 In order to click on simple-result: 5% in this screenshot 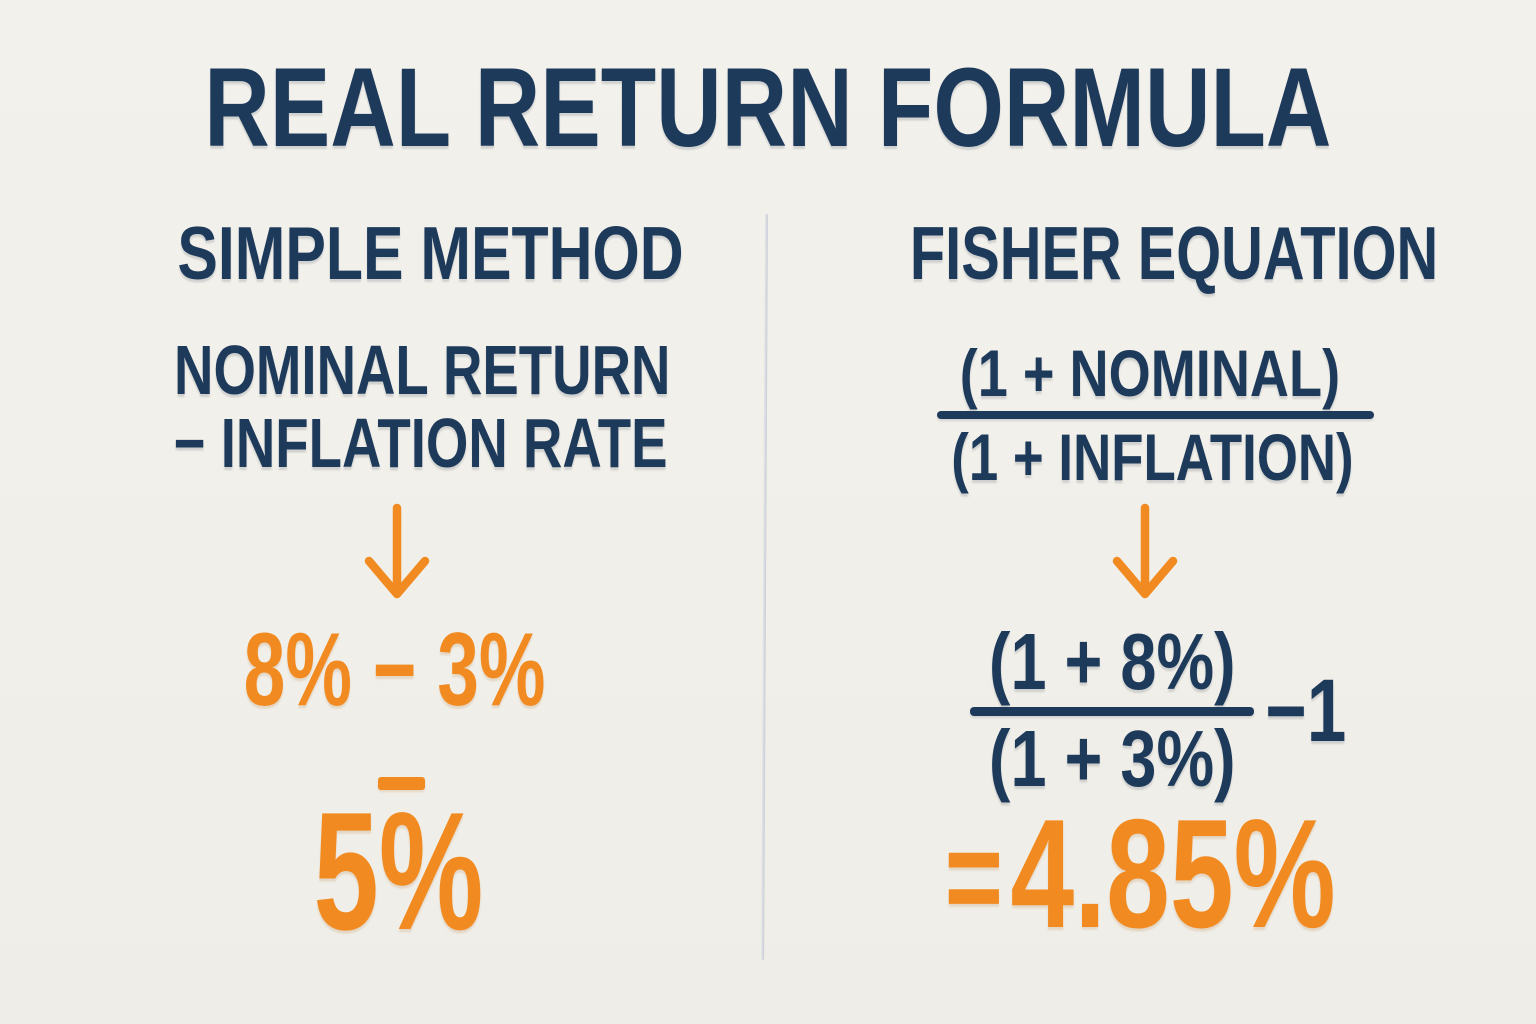, I will do `click(398, 871)`.